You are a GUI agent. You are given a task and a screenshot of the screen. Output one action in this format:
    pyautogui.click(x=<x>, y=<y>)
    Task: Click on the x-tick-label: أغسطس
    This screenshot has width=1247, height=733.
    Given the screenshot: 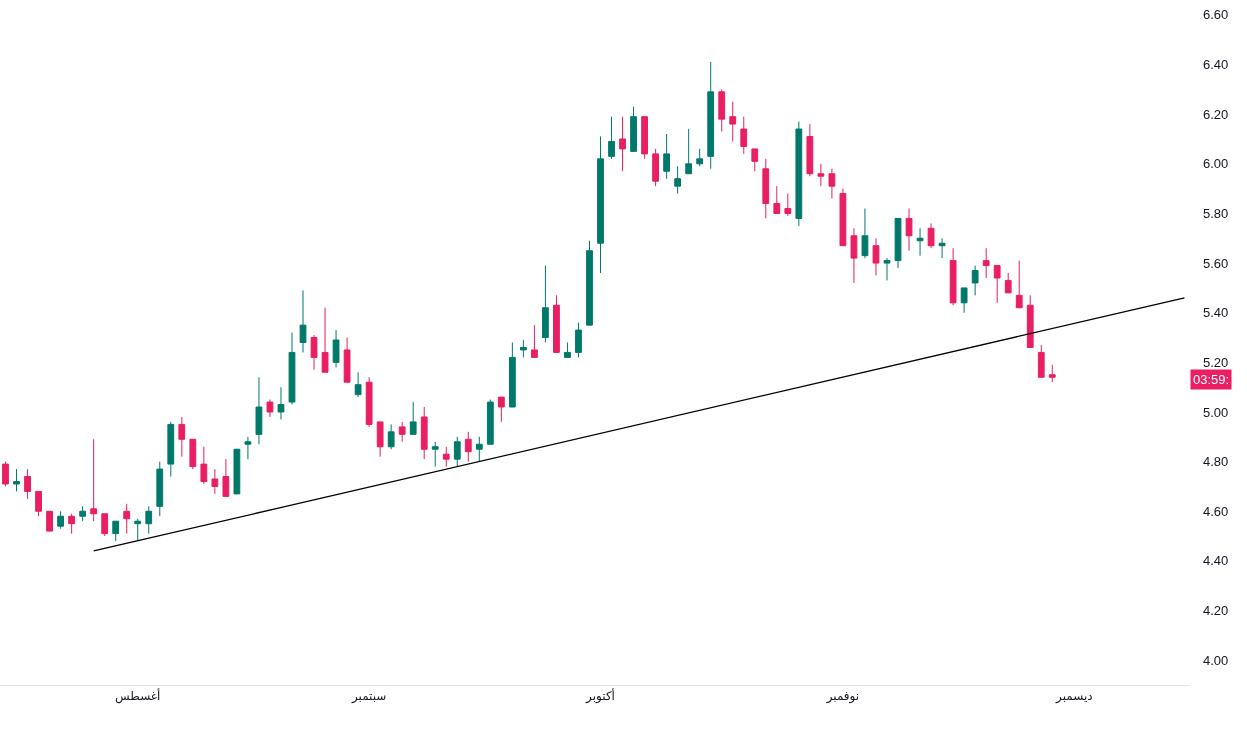 What is the action you would take?
    pyautogui.click(x=138, y=696)
    